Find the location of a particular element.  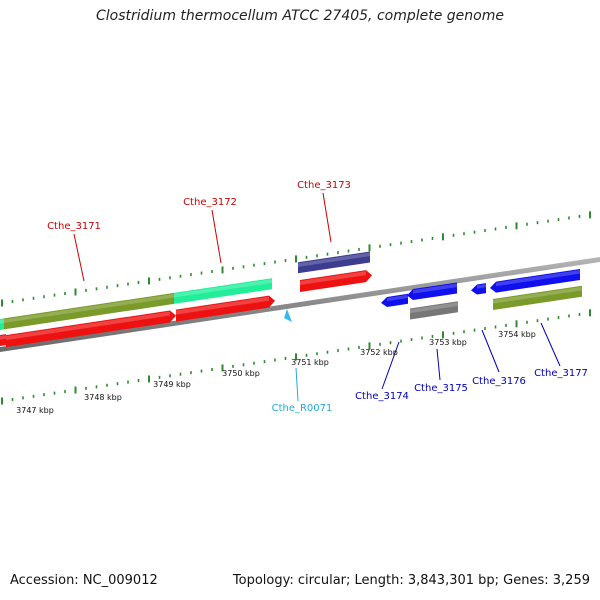

gene-label: Cthe_3177 is located at coordinates (561, 373).